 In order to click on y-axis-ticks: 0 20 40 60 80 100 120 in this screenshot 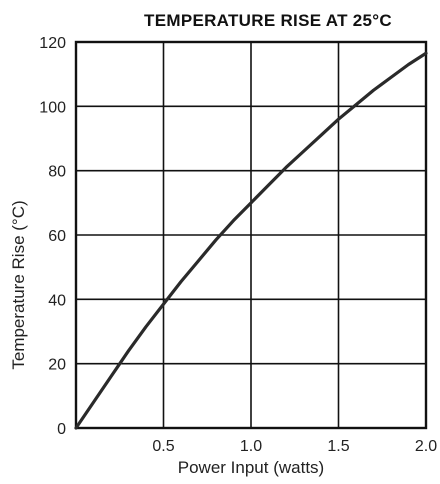, I will do `click(52, 236)`.